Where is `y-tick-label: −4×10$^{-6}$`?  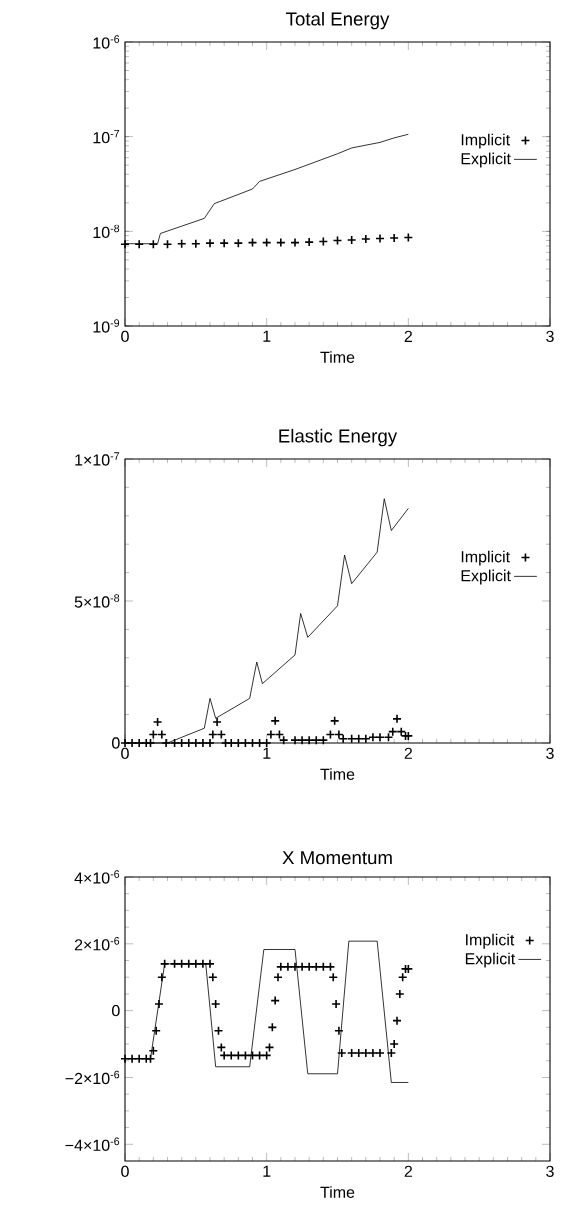 y-tick-label: −4×10$^{-6}$ is located at coordinates (92, 1144).